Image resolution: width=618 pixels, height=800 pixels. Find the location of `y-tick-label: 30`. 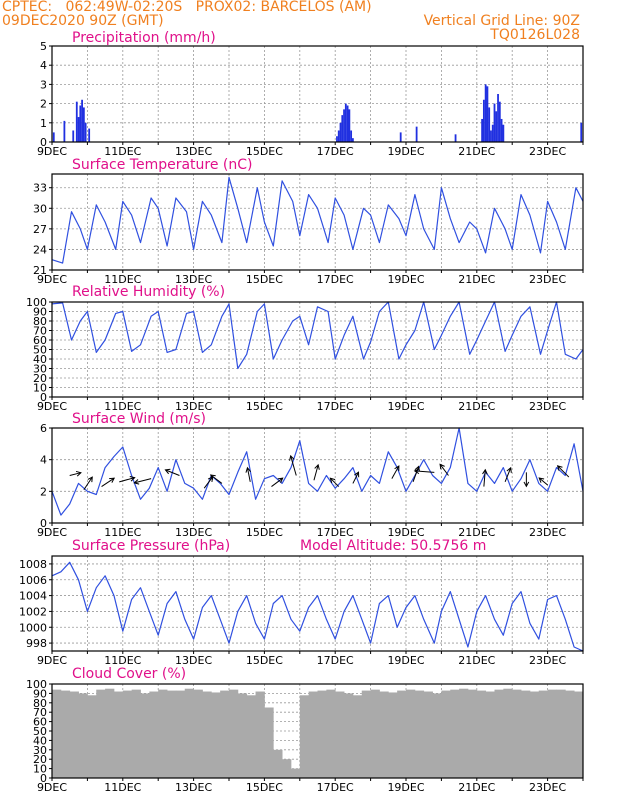

y-tick-label: 30 is located at coordinates (40, 369).